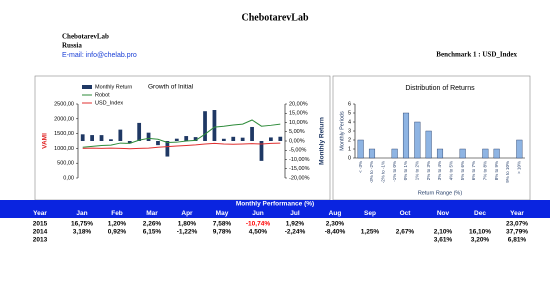  Describe the element at coordinates (370, 232) in the screenshot. I see `table-cell: 1,25%` at that location.